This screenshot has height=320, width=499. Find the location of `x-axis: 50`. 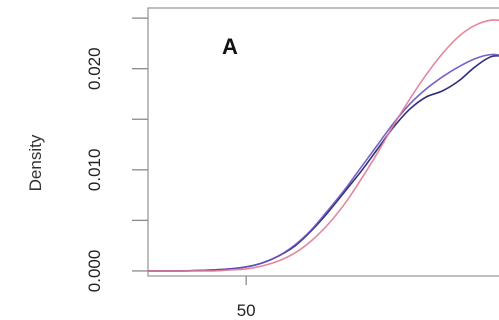

x-axis: 50 is located at coordinates (246, 298).